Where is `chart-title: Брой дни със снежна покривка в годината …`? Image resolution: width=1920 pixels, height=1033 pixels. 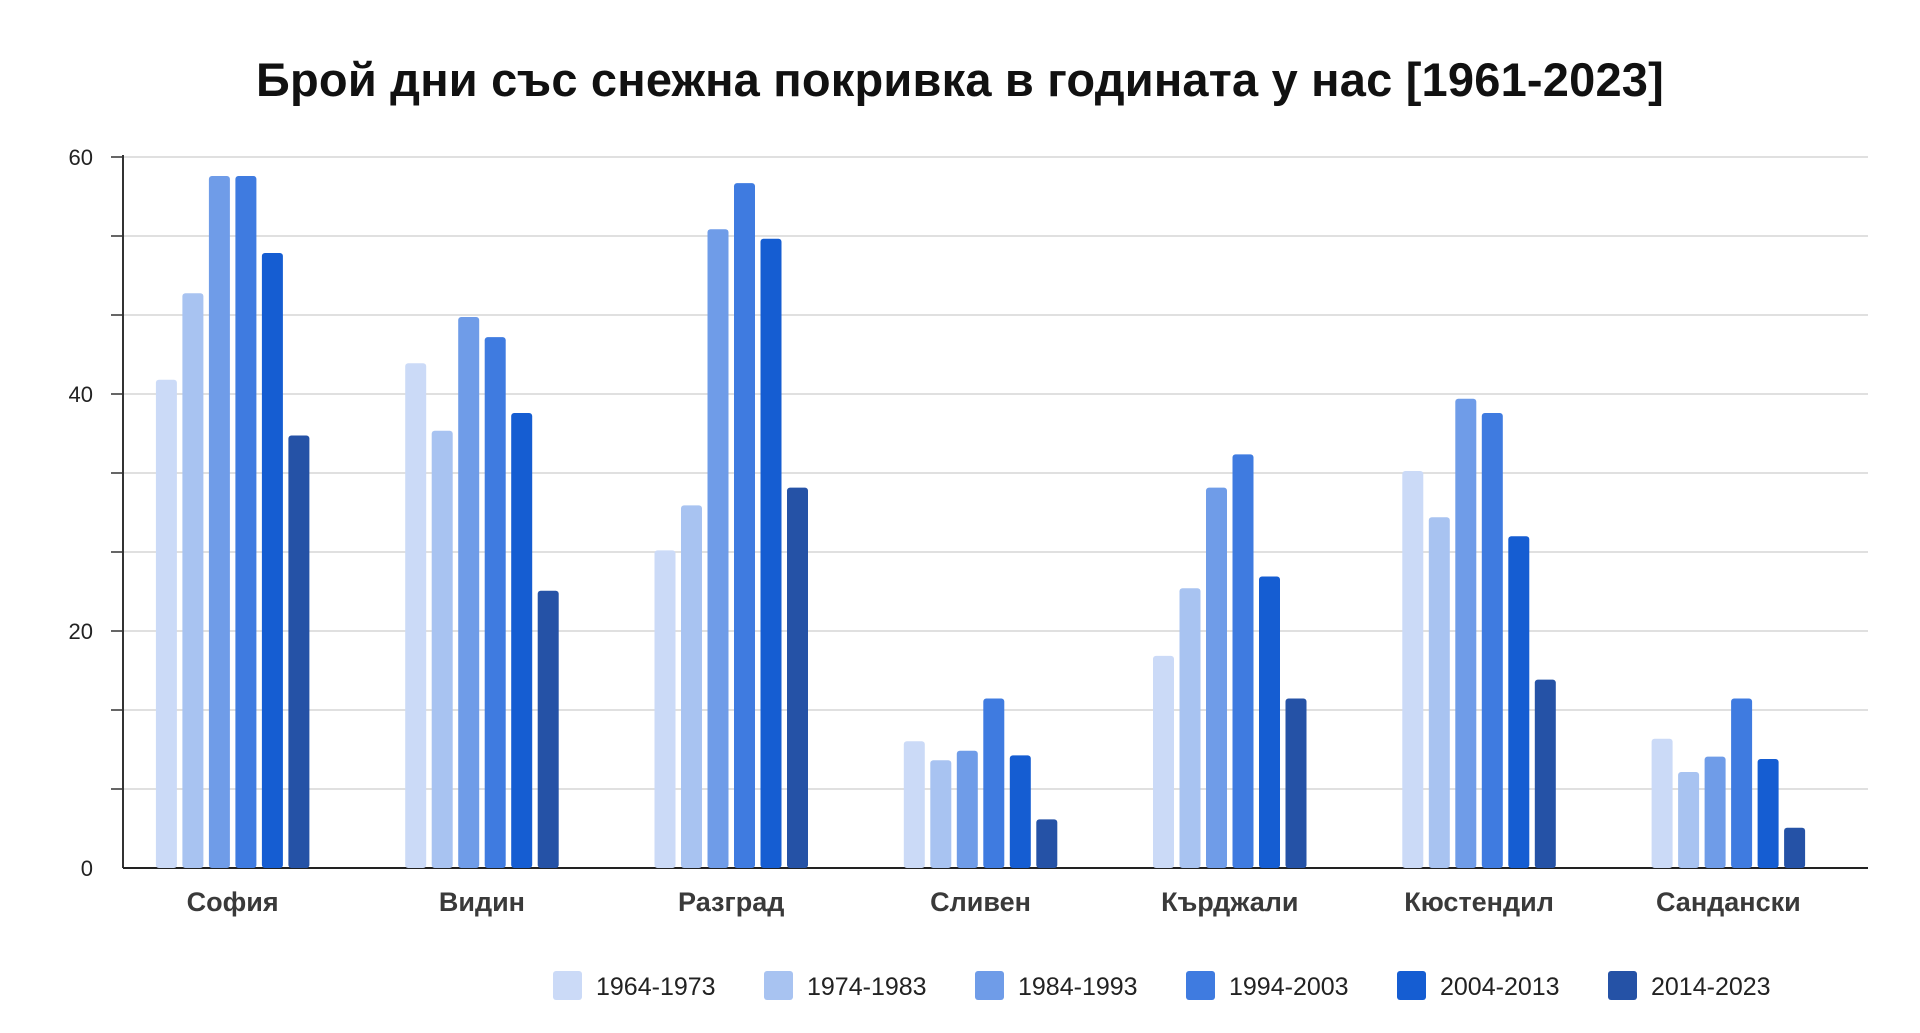 chart-title: Брой дни със снежна покривка в годината … is located at coordinates (960, 79).